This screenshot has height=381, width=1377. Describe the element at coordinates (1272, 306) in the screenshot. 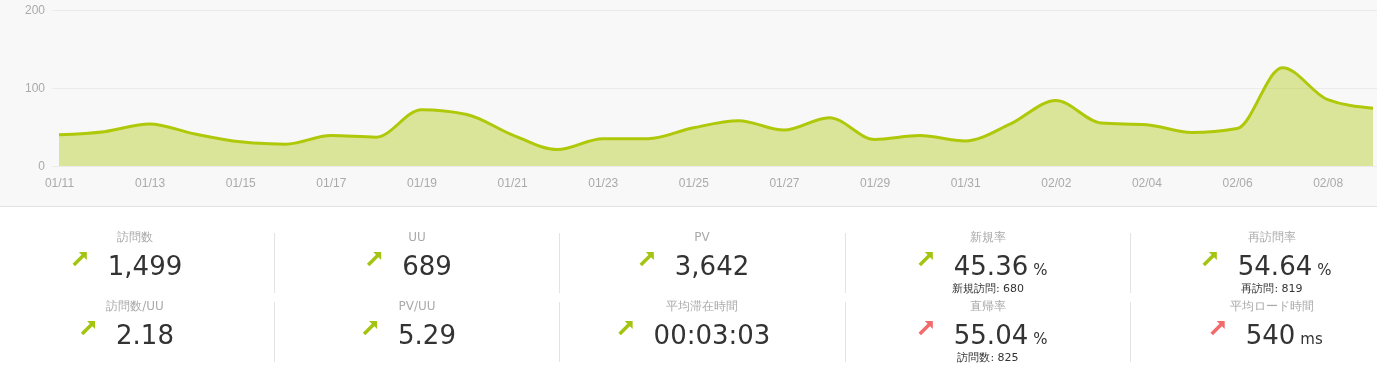

I see `text: 平均ロード時間` at that location.